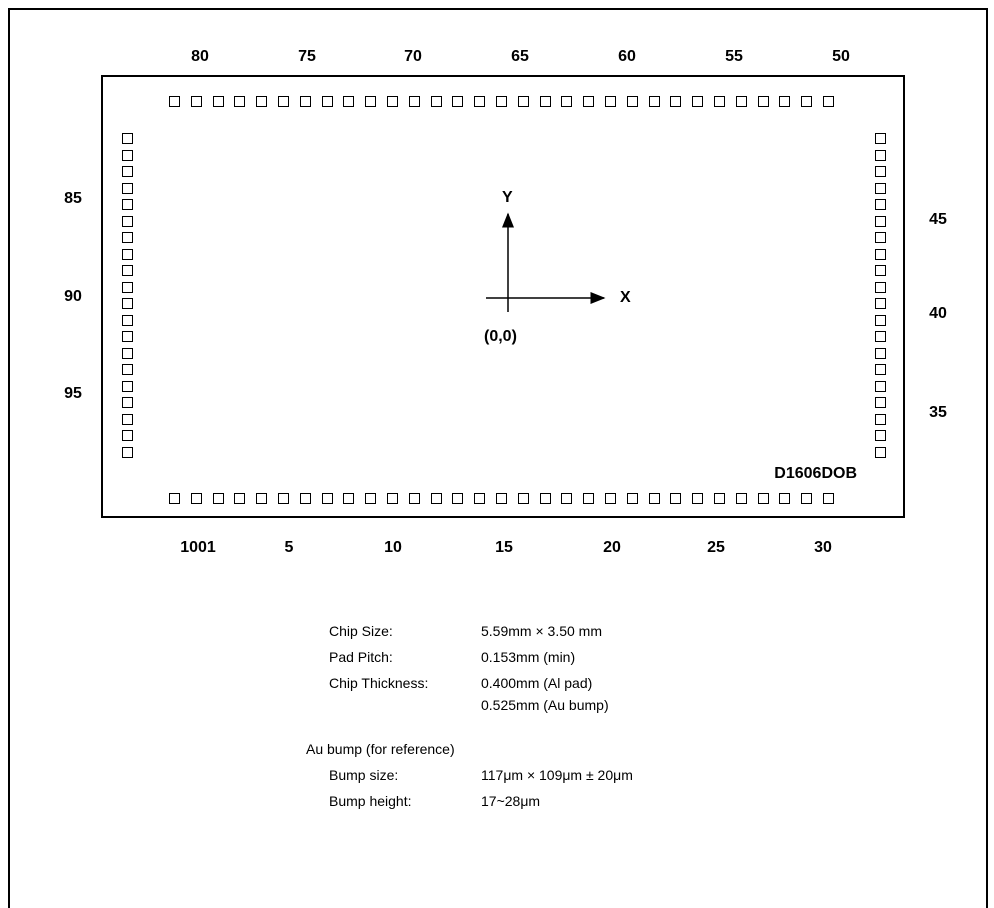  I want to click on pin-label-right-40: 40, so click(938, 313).